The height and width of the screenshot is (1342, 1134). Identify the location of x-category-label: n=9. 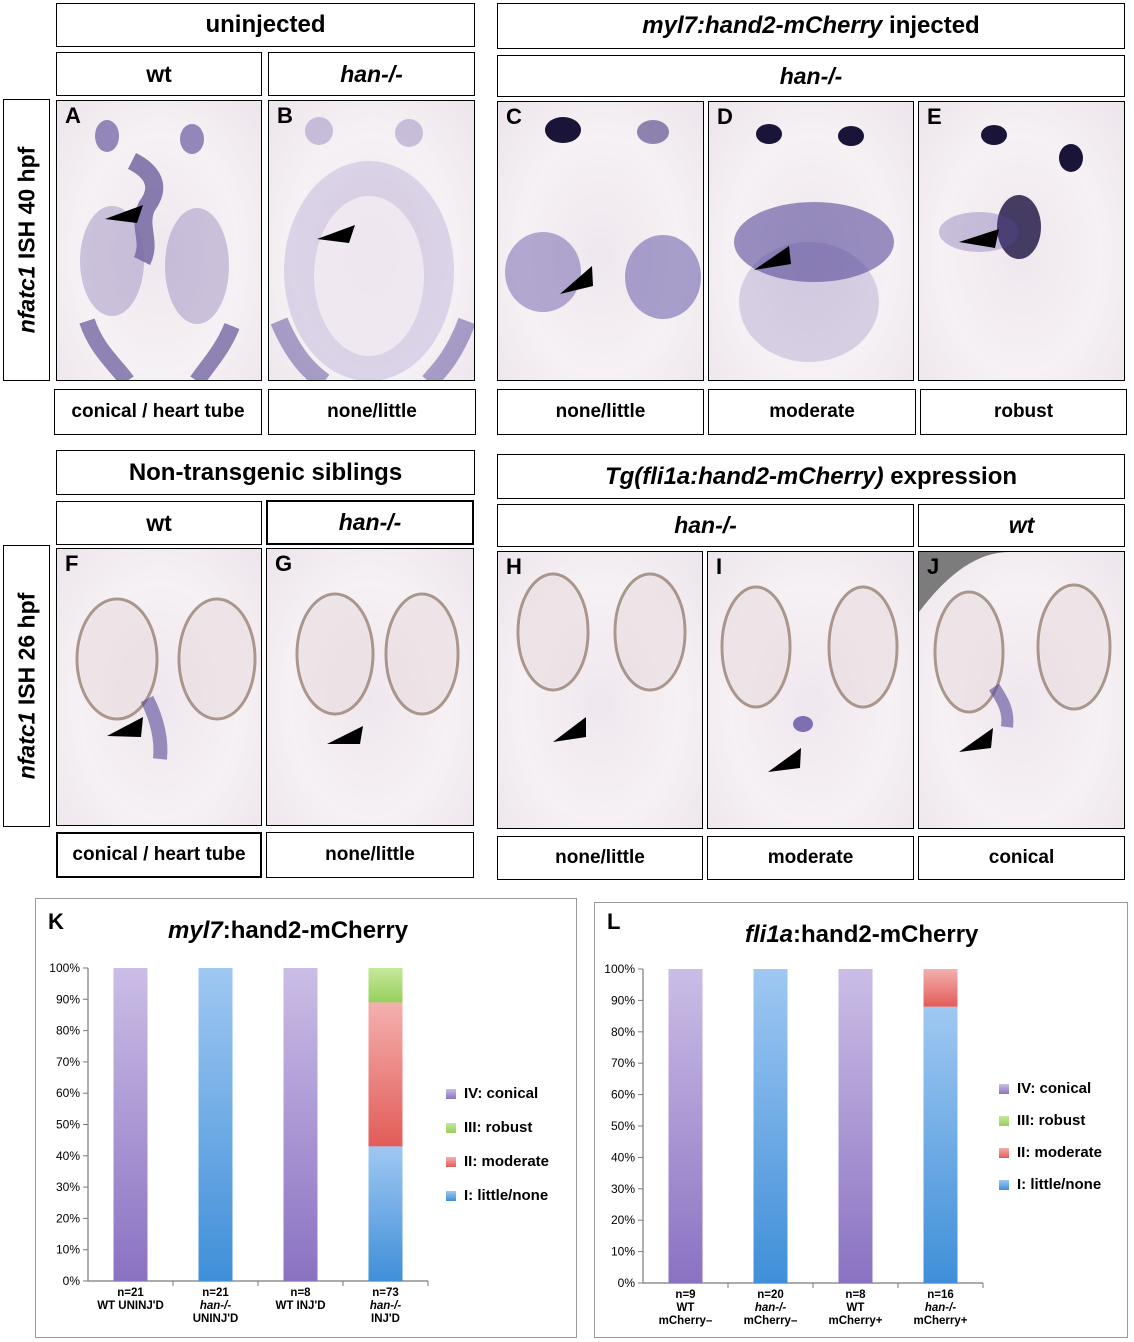
(685, 1295).